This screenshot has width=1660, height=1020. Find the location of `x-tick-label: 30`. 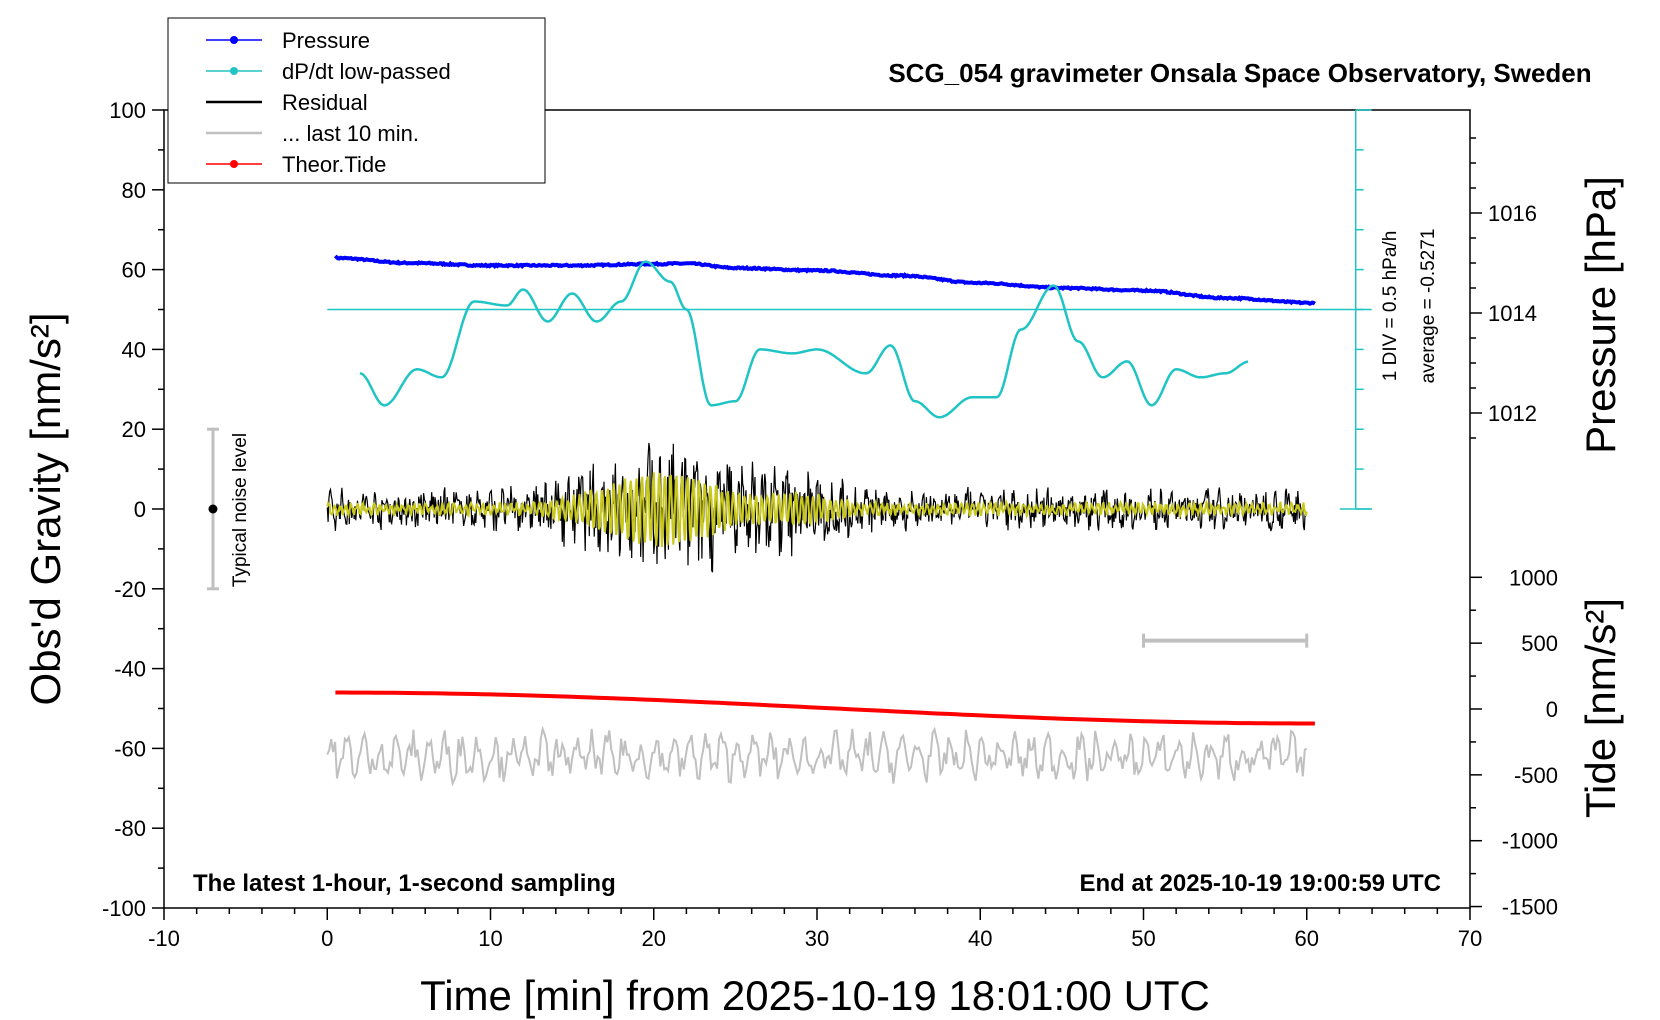

x-tick-label: 30 is located at coordinates (817, 938).